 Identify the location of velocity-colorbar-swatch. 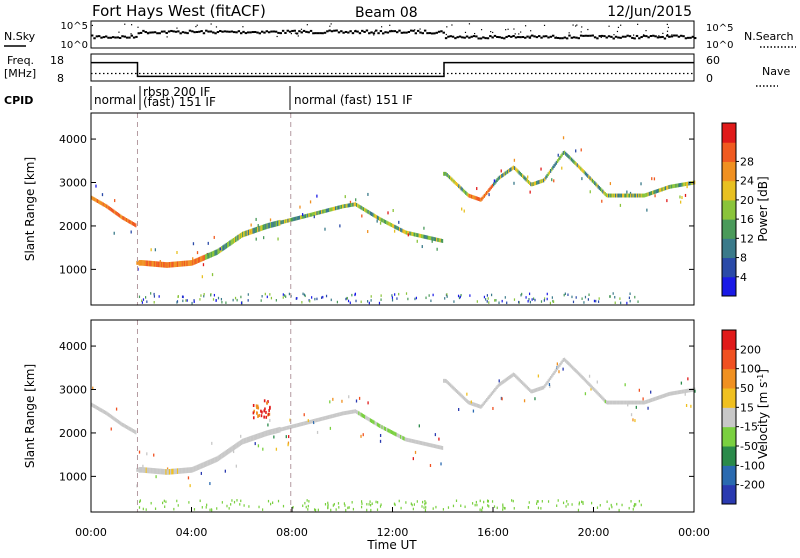
(729, 378).